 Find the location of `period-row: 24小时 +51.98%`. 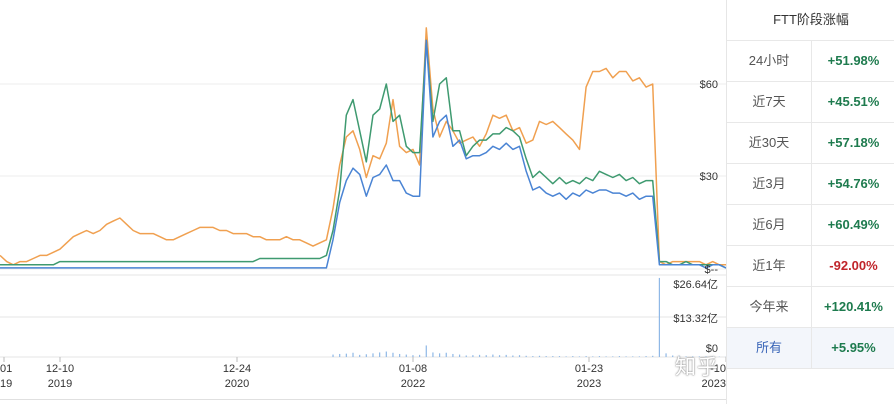

period-row: 24小时 +51.98% is located at coordinates (810, 61).